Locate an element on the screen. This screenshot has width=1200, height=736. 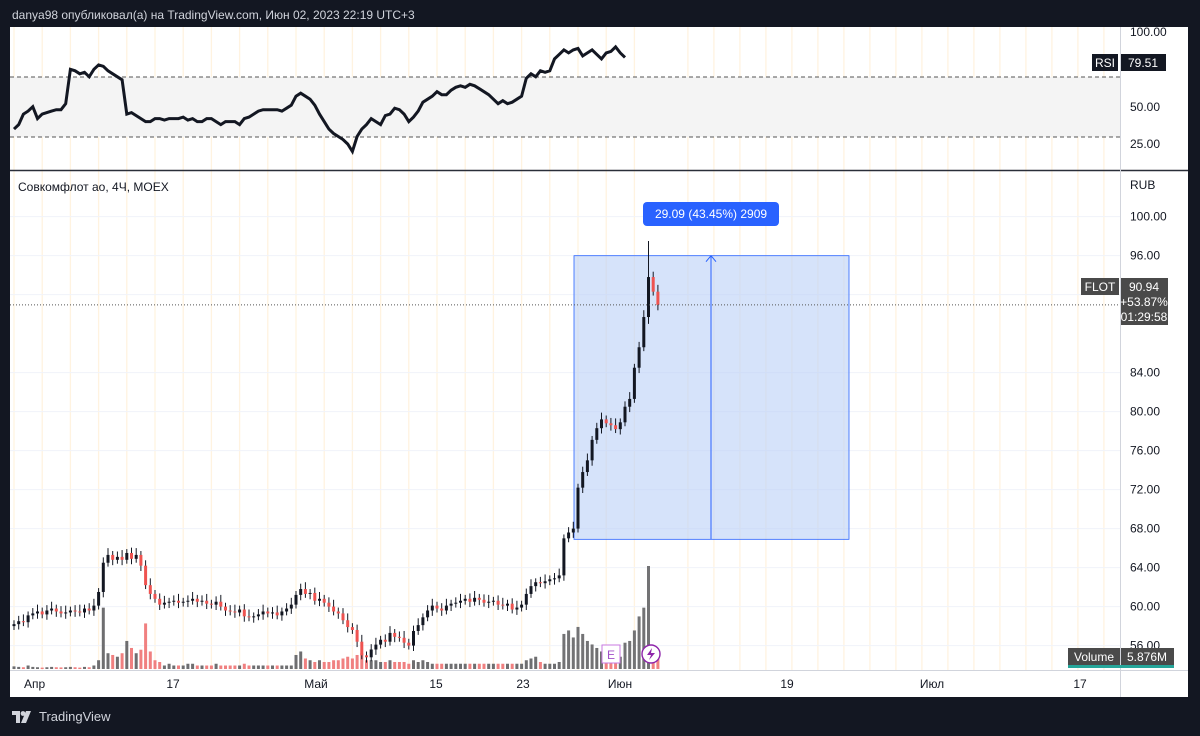
price-tick-label: 64.00 is located at coordinates (1145, 568).